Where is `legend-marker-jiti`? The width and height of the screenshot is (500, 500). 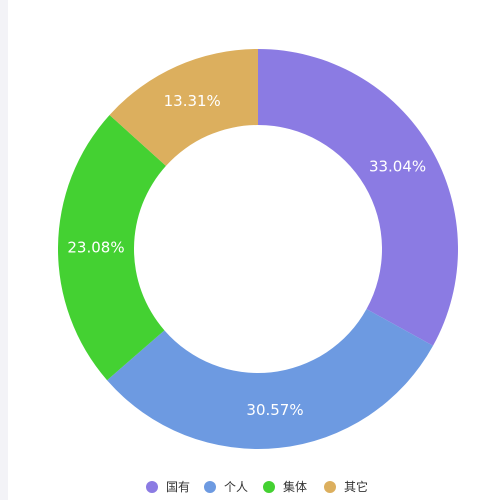
legend-marker-jiti is located at coordinates (269, 487).